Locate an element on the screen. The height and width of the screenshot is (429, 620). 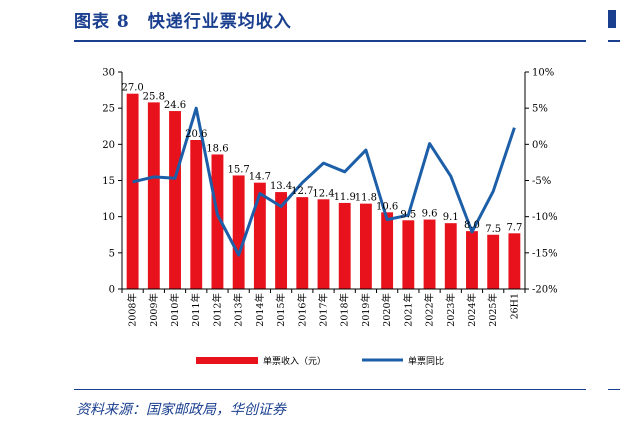
bar-data-label: 11.8 is located at coordinates (366, 198).